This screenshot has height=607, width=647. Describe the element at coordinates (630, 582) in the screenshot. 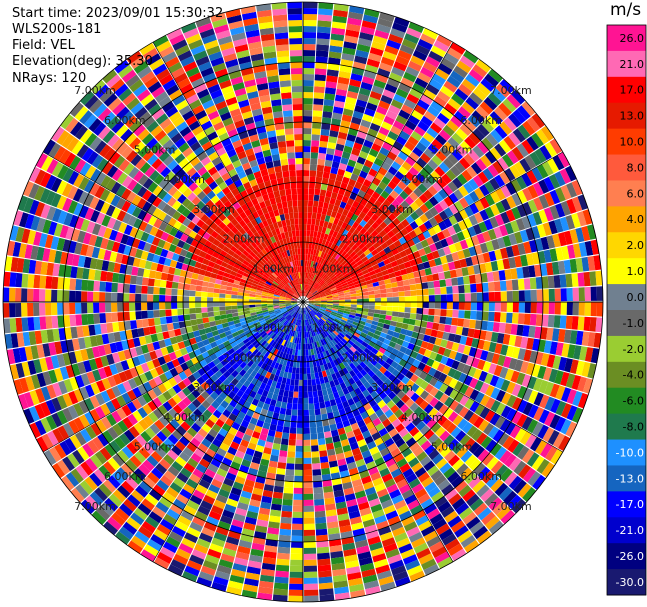

I see `colorbar-tick-label: -30.0` at that location.